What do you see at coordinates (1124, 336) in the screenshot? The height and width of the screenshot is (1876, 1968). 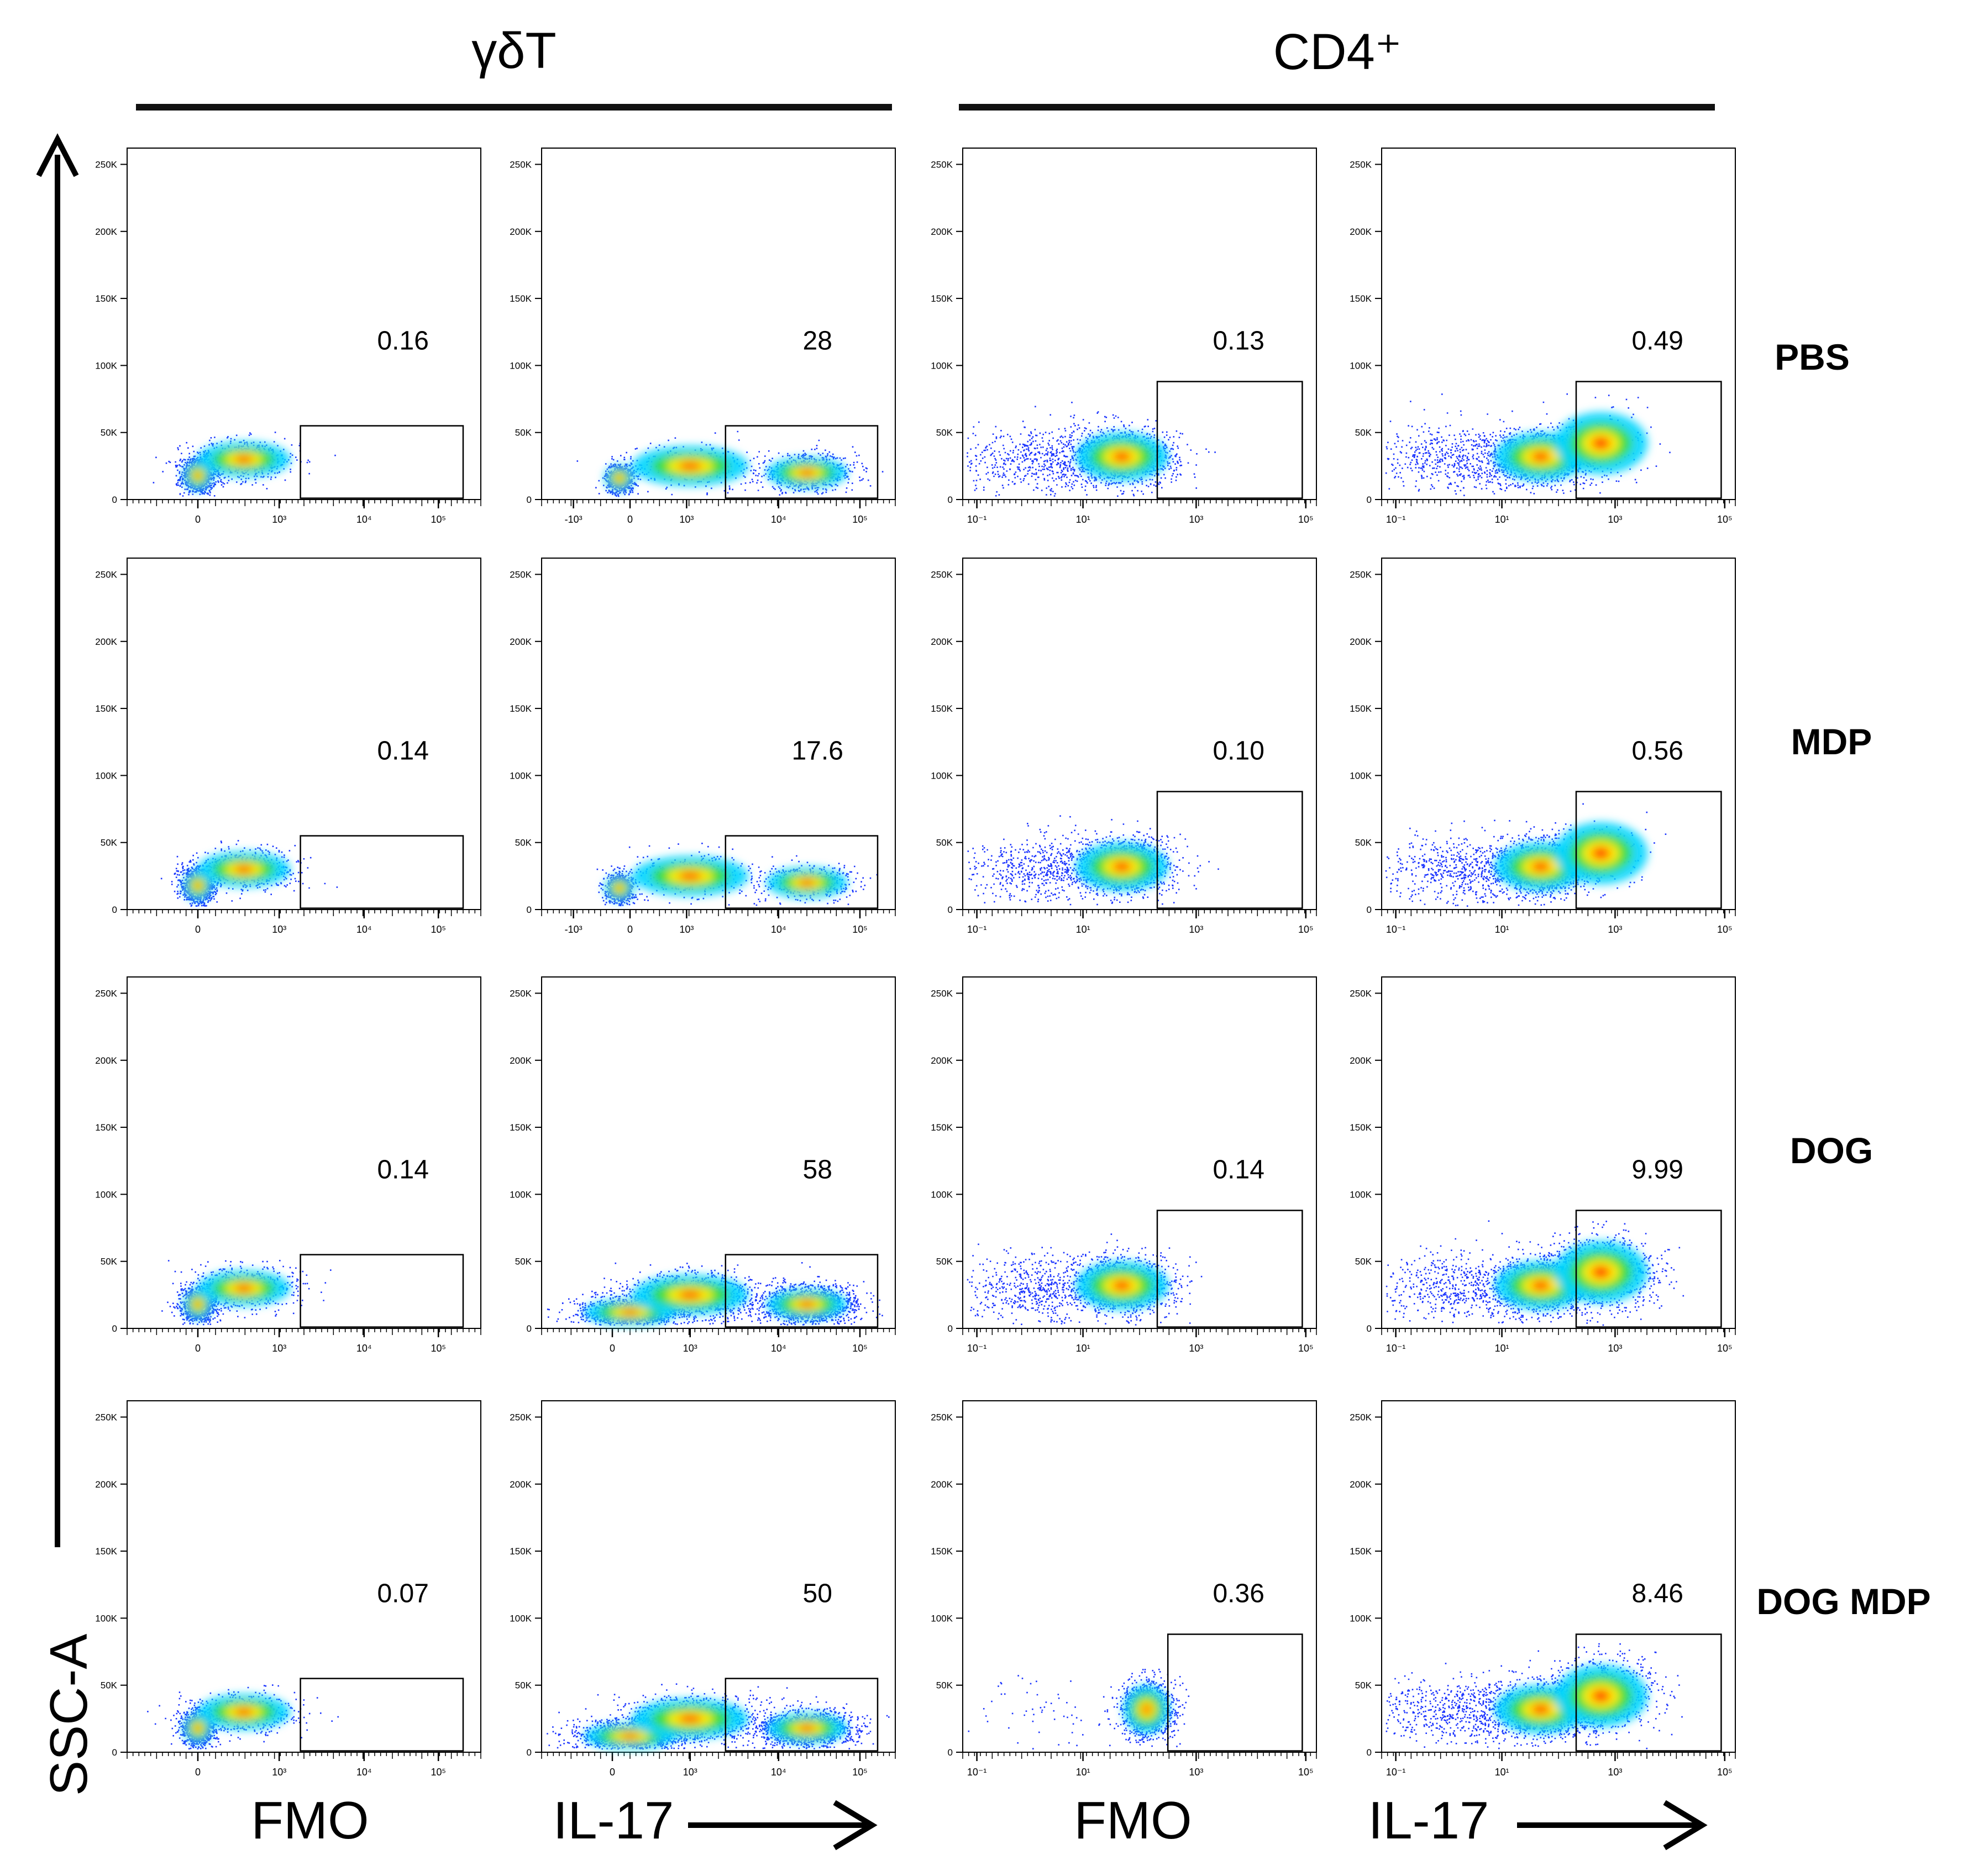 I see `panel-r1-c3: 0 50K 100K 150K 200K 250K 10⁻¹ 10¹ 10³ 10⁵ 0.13` at bounding box center [1124, 336].